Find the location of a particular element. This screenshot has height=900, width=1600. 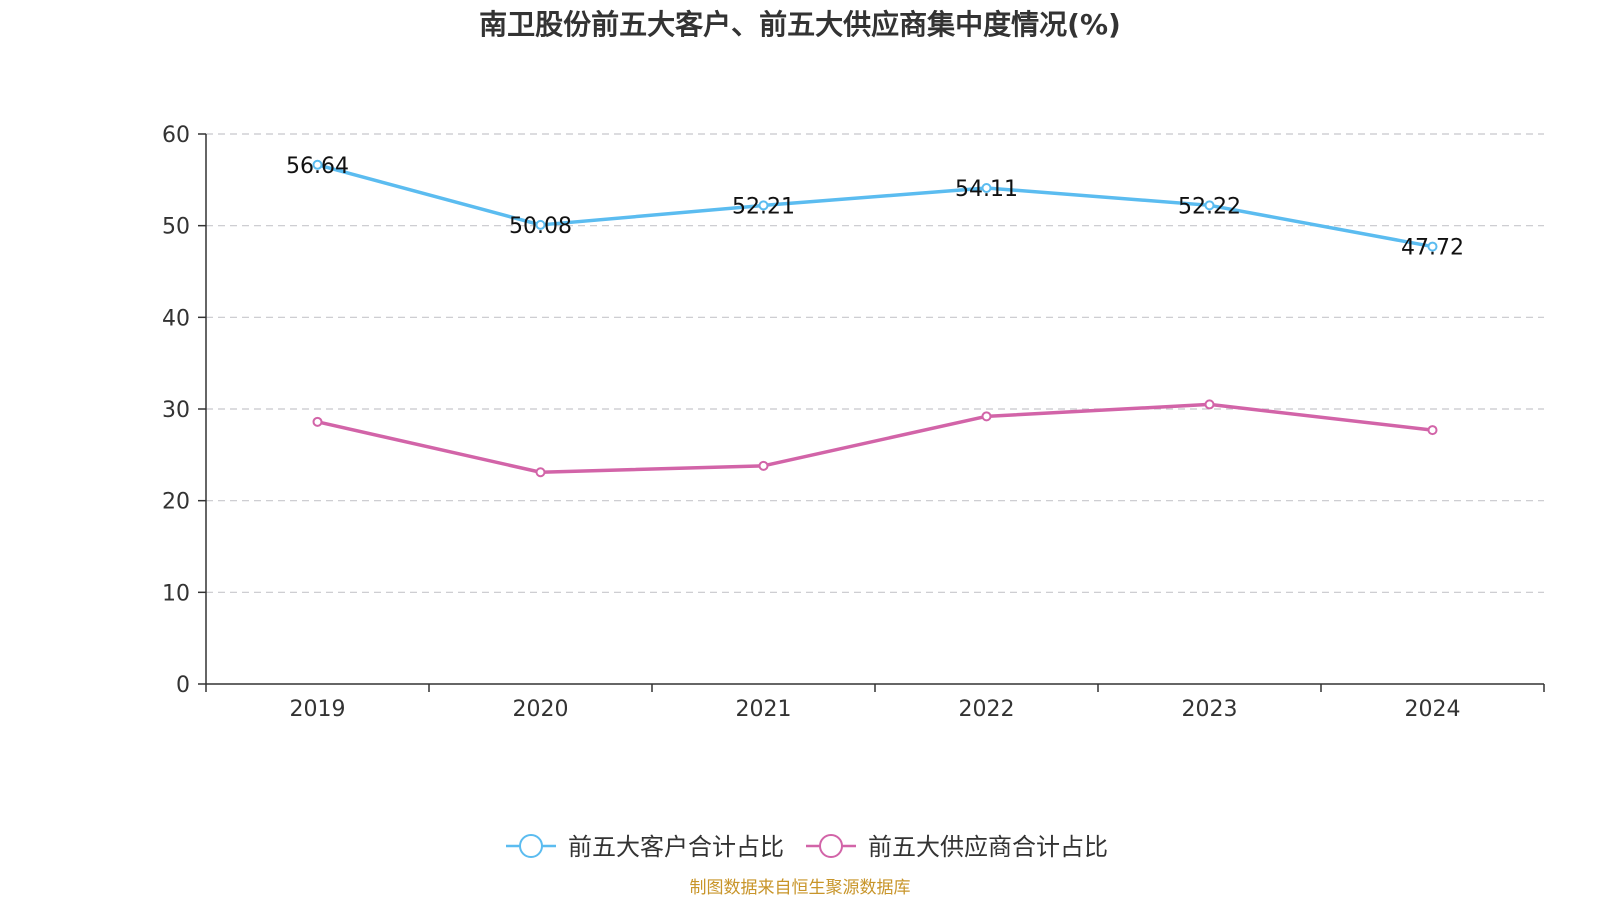

series-1: 56.64 50.08 52.21 54.11 52.22 47.72 is located at coordinates (875, 207).